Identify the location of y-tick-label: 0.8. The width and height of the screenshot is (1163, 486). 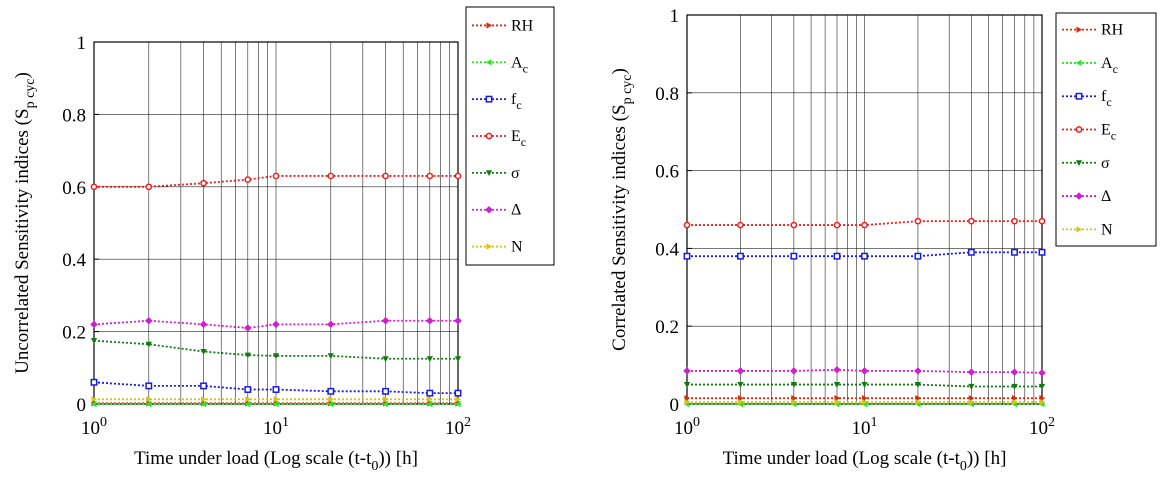
(667, 94).